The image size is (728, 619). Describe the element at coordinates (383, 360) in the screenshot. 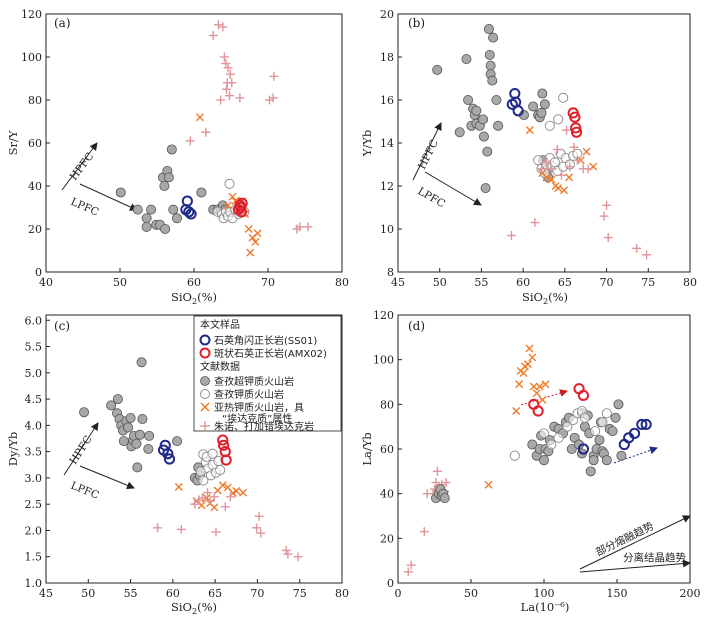

I see `y-tick-label: 100` at that location.